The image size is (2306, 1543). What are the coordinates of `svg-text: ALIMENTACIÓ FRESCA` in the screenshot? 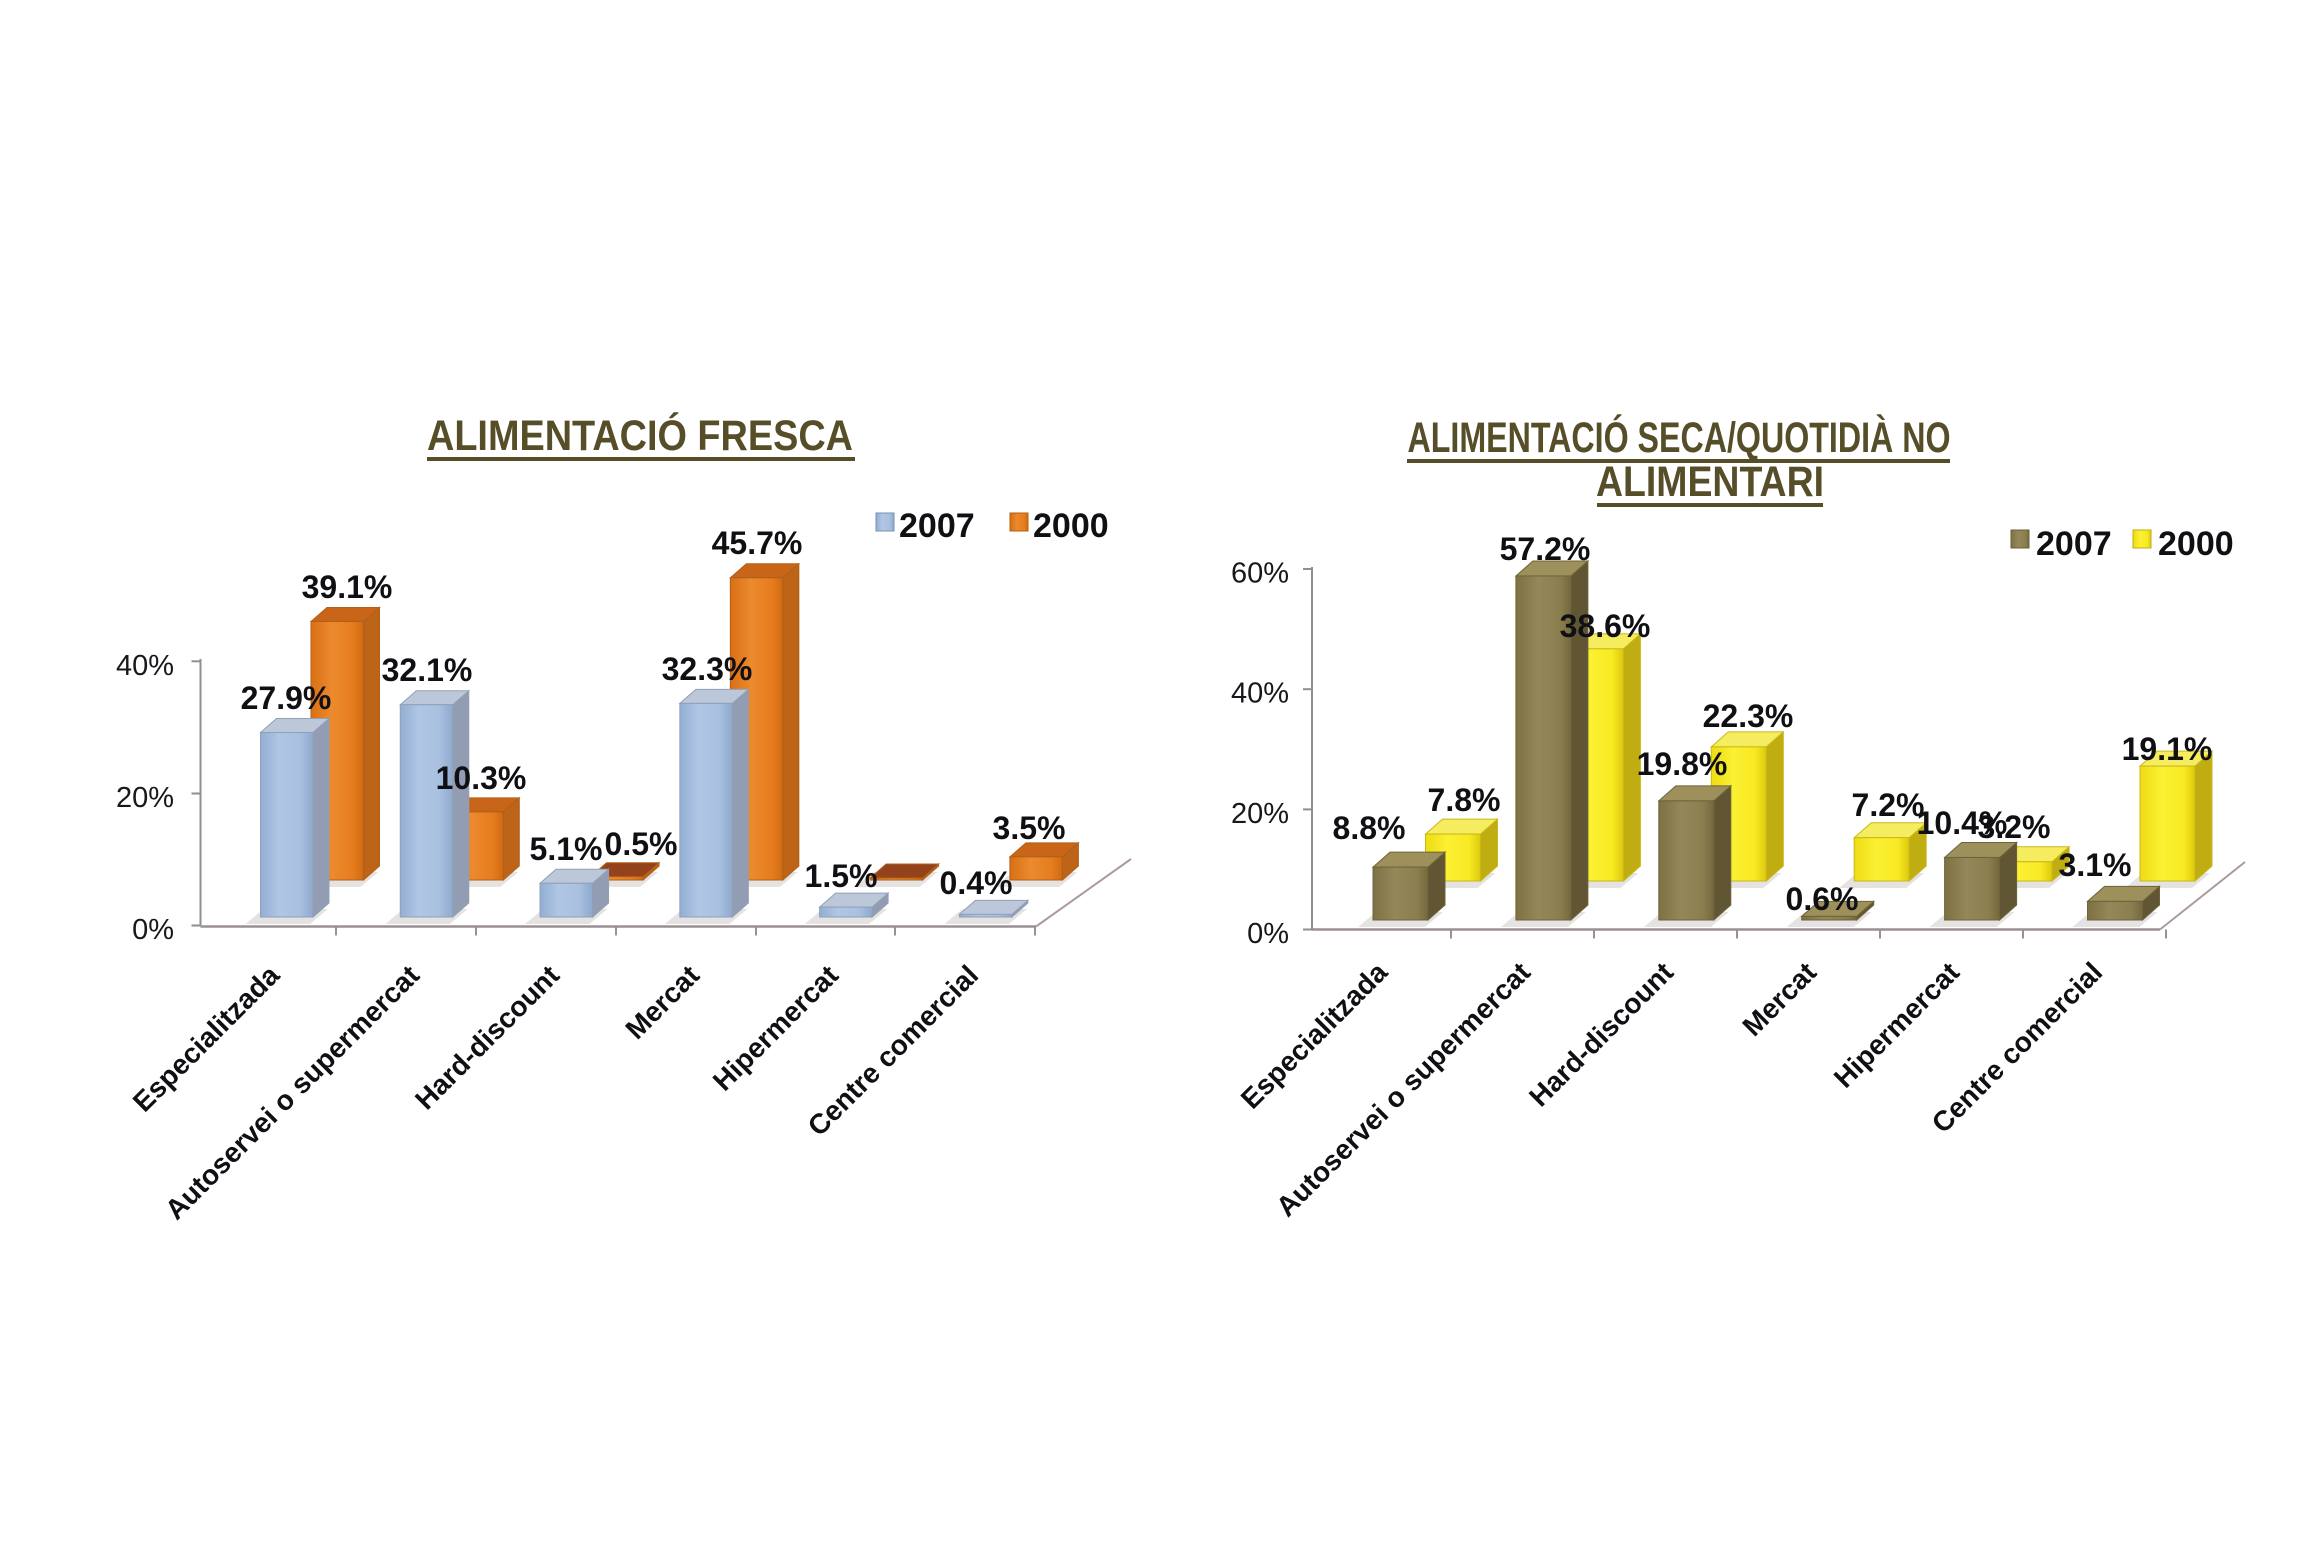 It's located at (640, 435).